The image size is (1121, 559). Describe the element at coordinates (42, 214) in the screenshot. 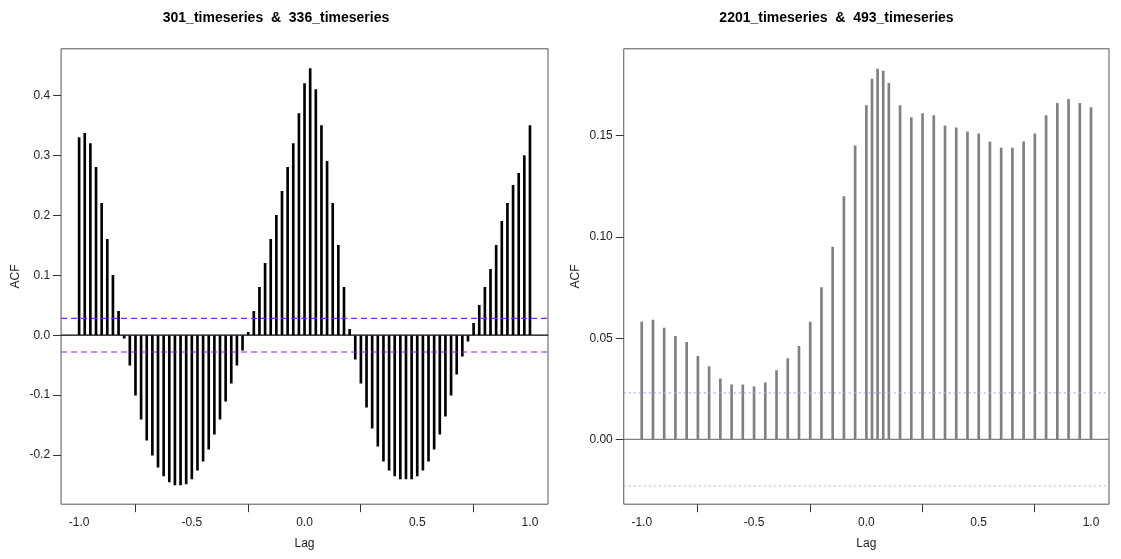

I see `y-tick-label: 0.2` at that location.